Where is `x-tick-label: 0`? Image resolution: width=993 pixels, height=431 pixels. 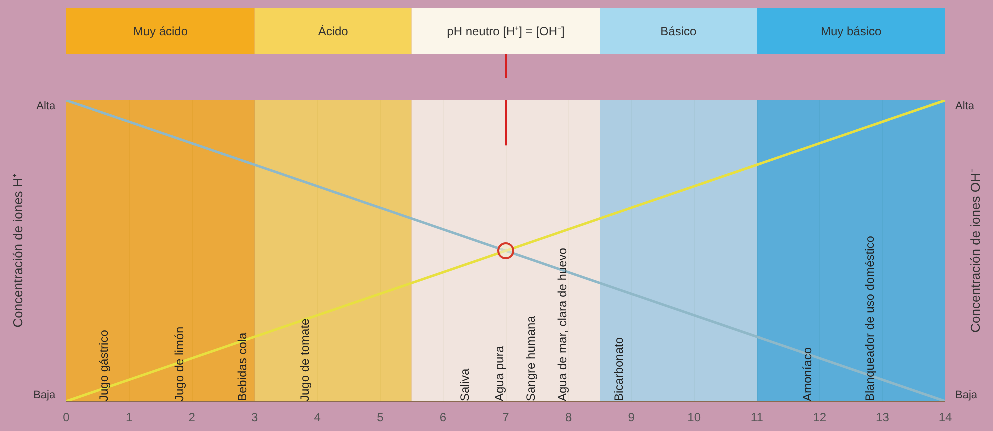
x-tick-label: 0 is located at coordinates (66, 417).